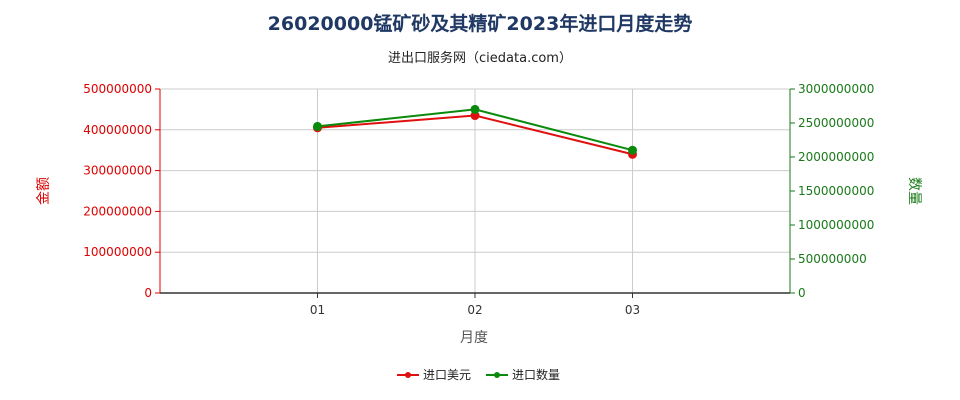  What do you see at coordinates (536, 374) in the screenshot?
I see `legend-label-2: 进口数量` at bounding box center [536, 374].